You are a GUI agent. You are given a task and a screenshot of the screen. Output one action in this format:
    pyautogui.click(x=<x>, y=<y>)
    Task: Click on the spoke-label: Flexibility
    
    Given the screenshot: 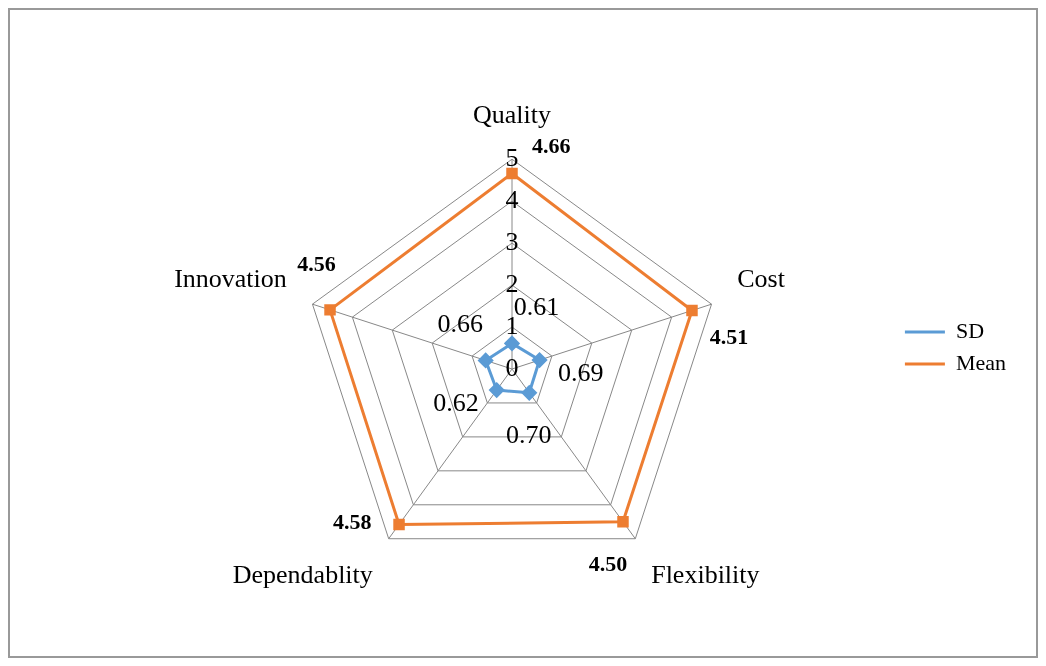 What is the action you would take?
    pyautogui.click(x=705, y=574)
    